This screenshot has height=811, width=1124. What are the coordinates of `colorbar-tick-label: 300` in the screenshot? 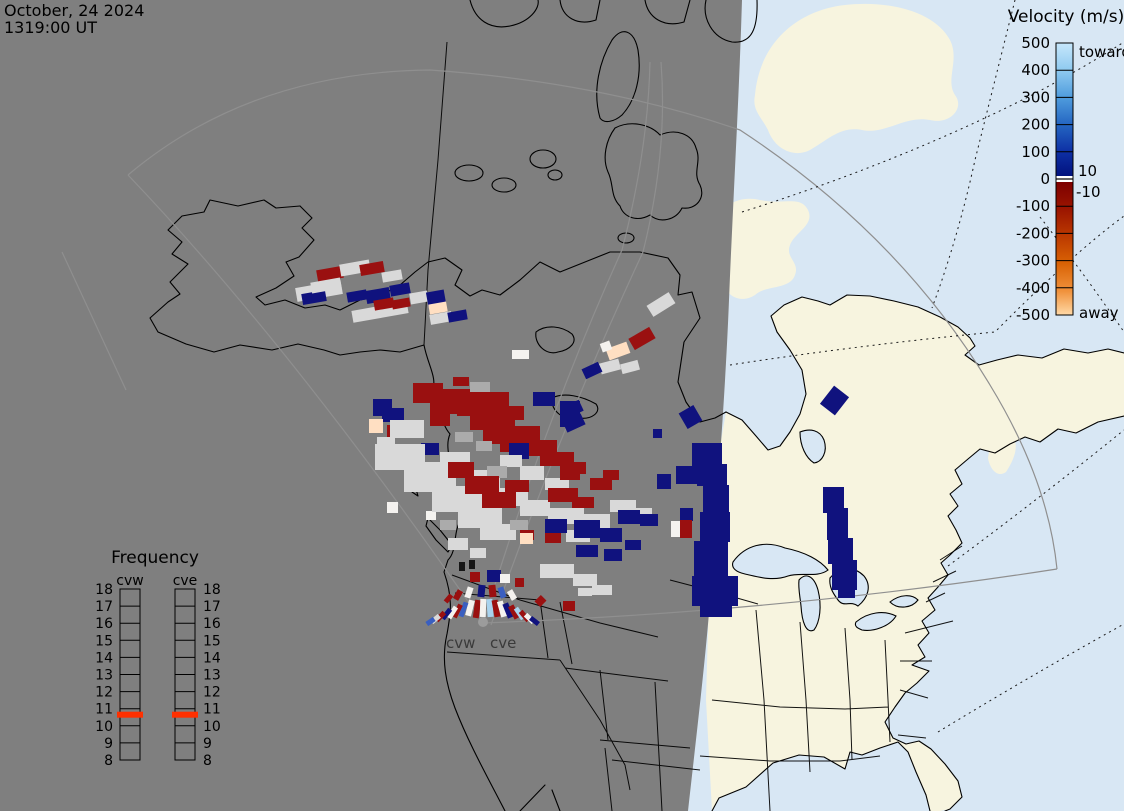 It's located at (1035, 97).